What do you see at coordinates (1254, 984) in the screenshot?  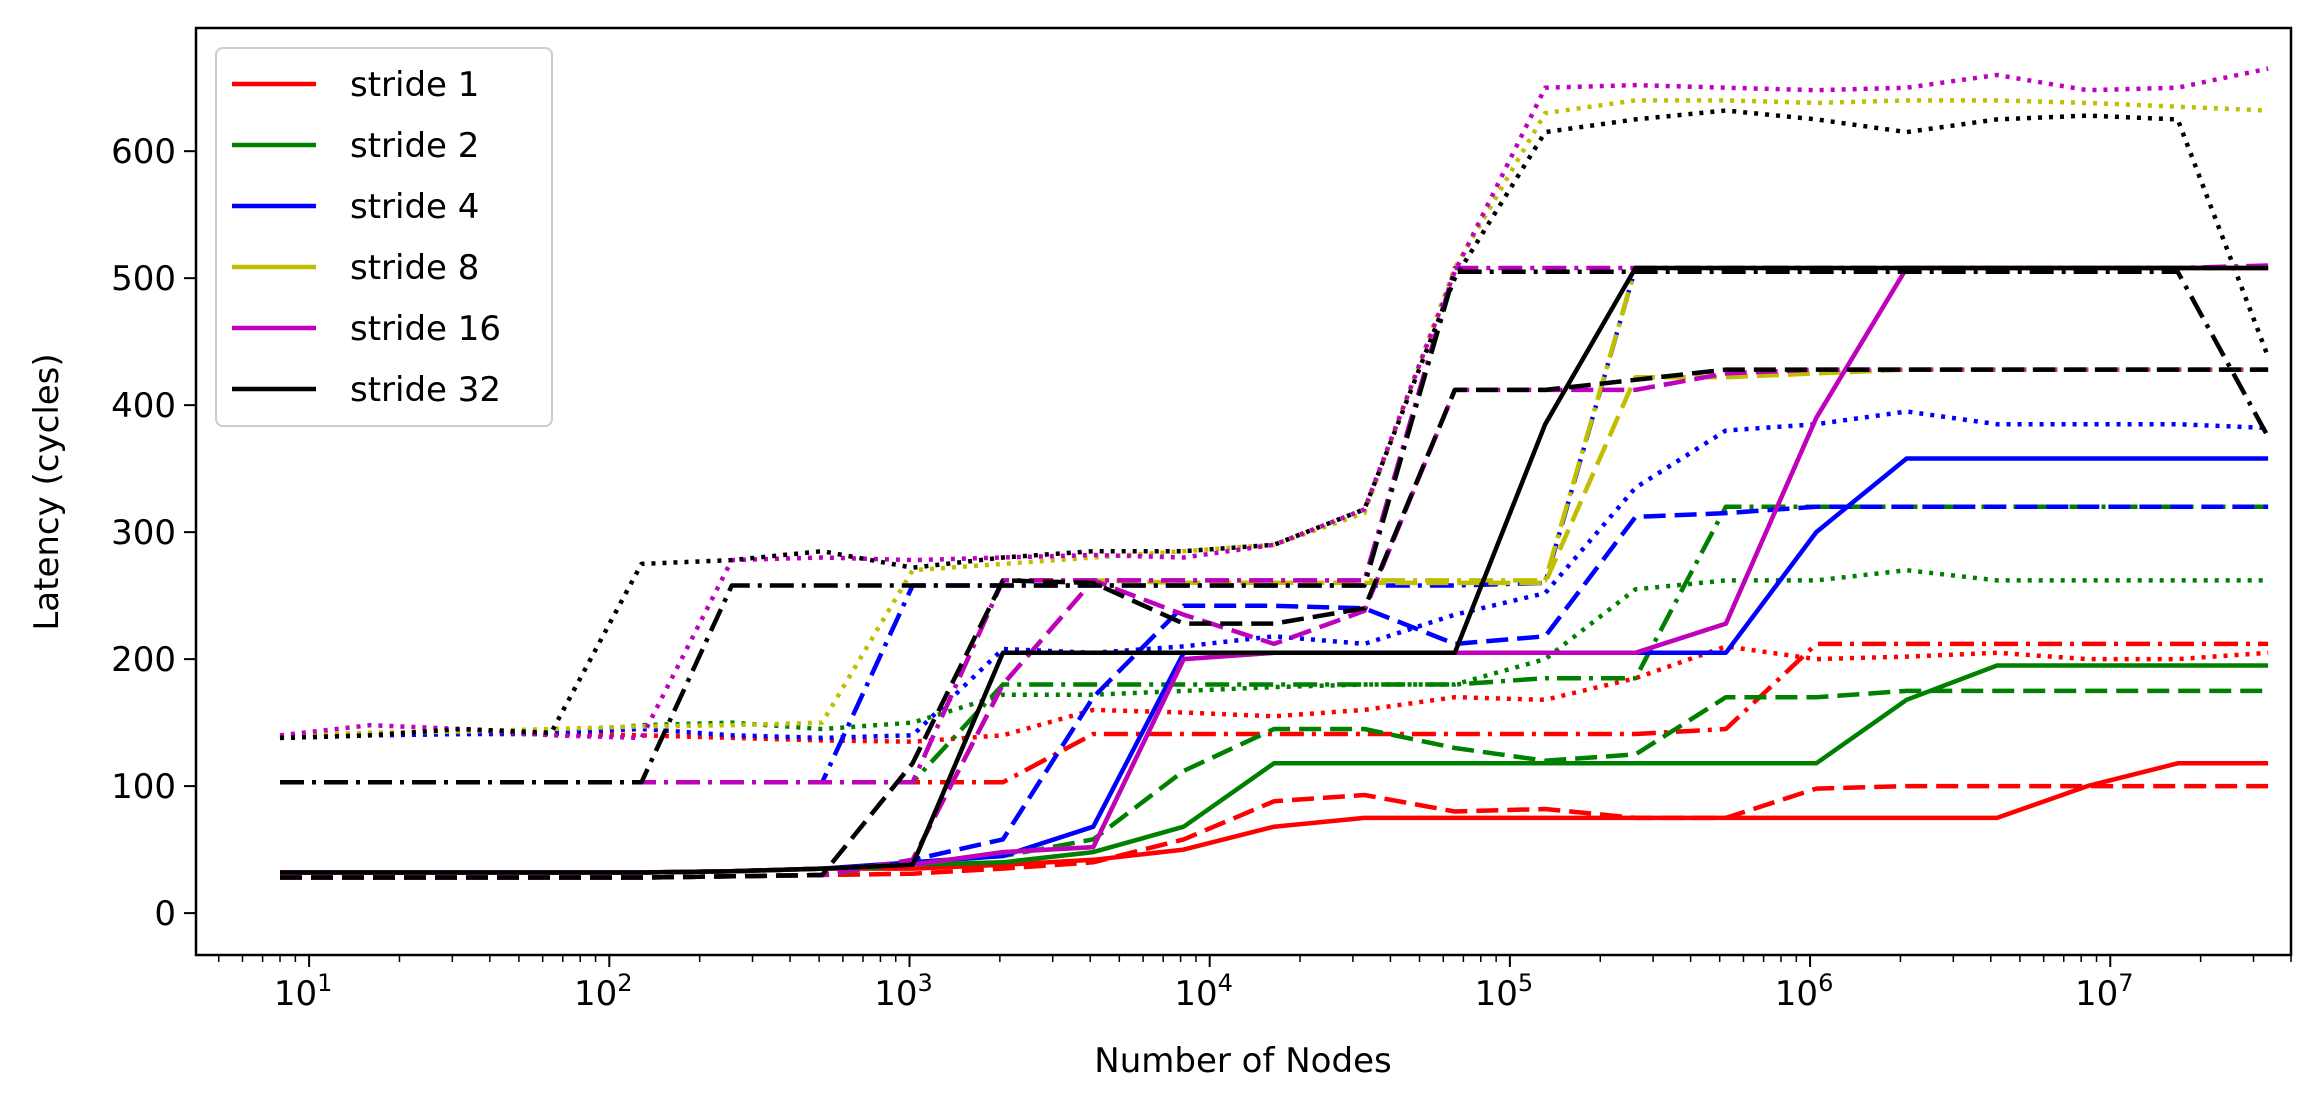 I see `x-axis: 10¹ 10² 10³ 10⁴ 10⁵ 10⁶ 10⁷` at bounding box center [1254, 984].